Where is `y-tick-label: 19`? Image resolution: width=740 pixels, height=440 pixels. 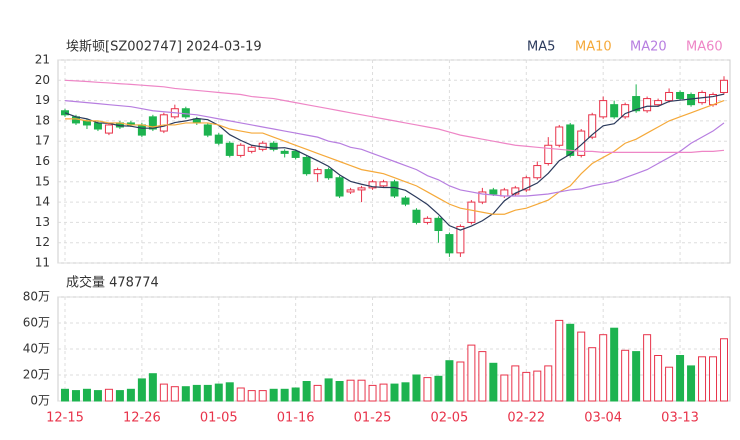 y-tick-label: 19 is located at coordinates (42, 100).